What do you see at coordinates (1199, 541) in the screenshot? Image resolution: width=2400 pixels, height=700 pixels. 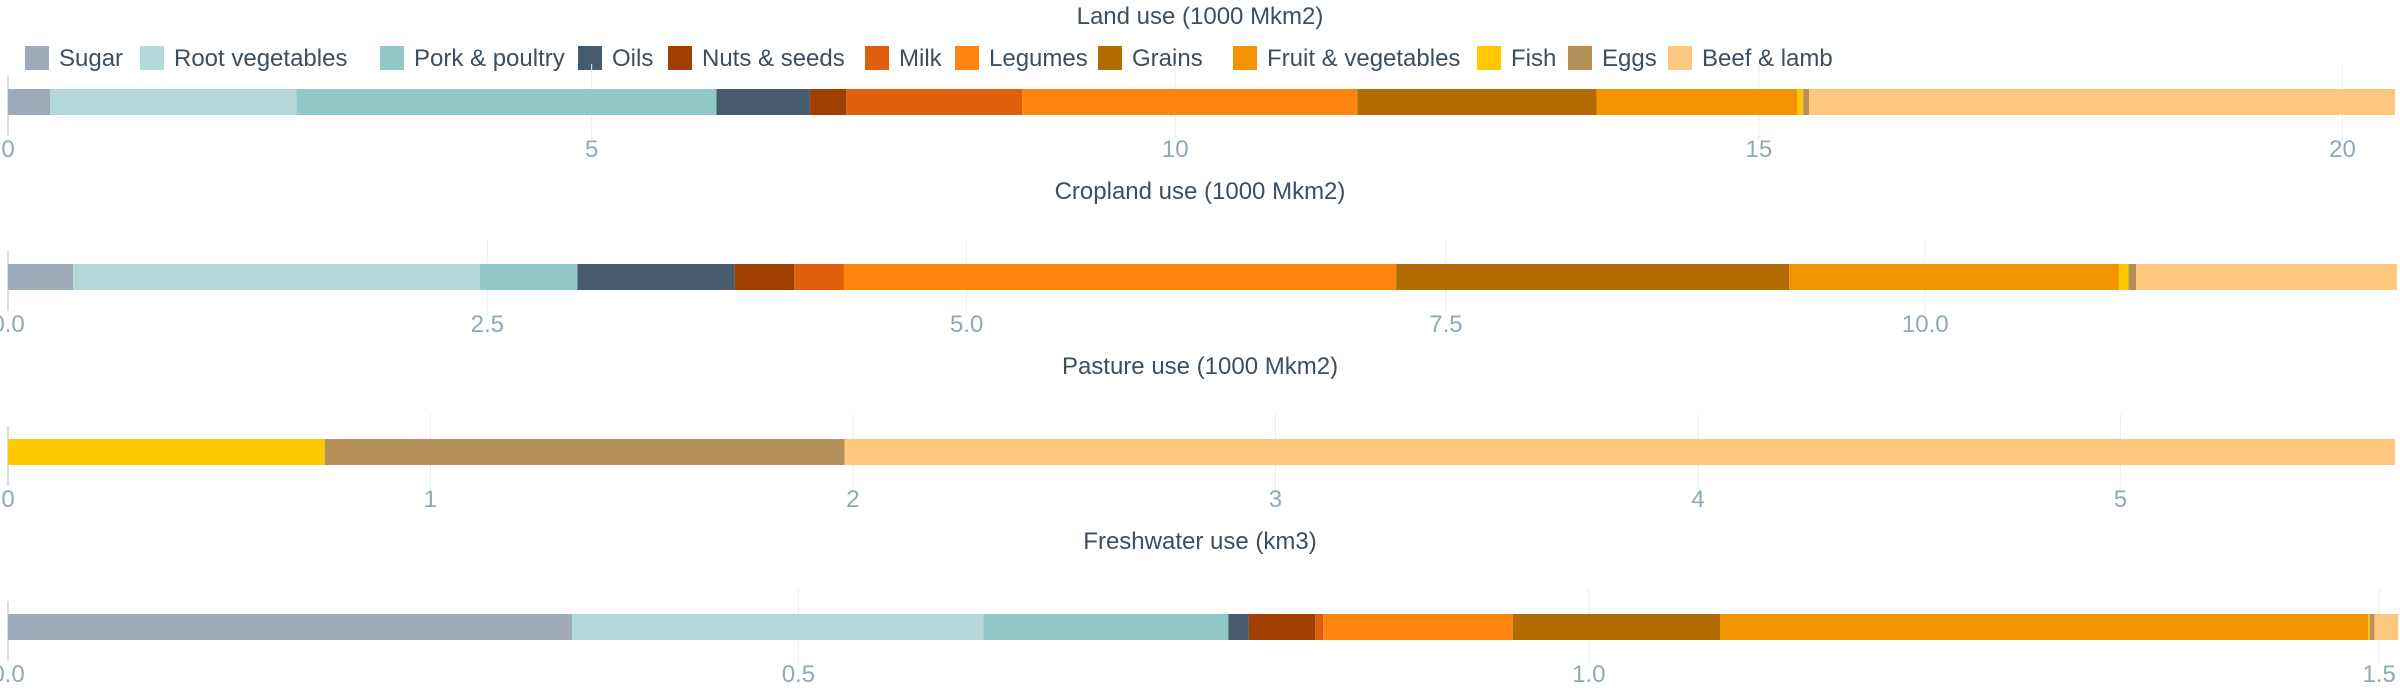 I see `panel-title: Freshwater use (km3)` at bounding box center [1199, 541].